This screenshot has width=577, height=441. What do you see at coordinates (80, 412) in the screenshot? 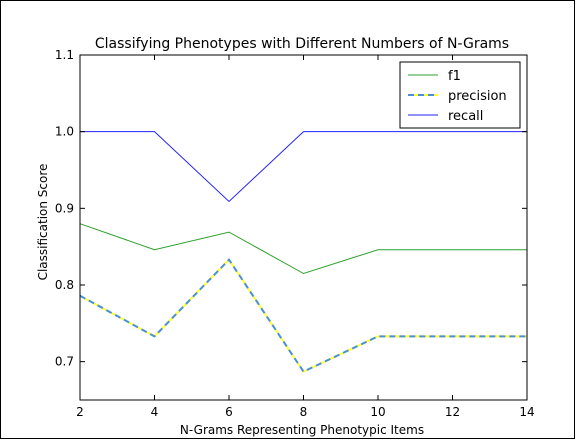
I see `x-tick-label: 2` at bounding box center [80, 412].